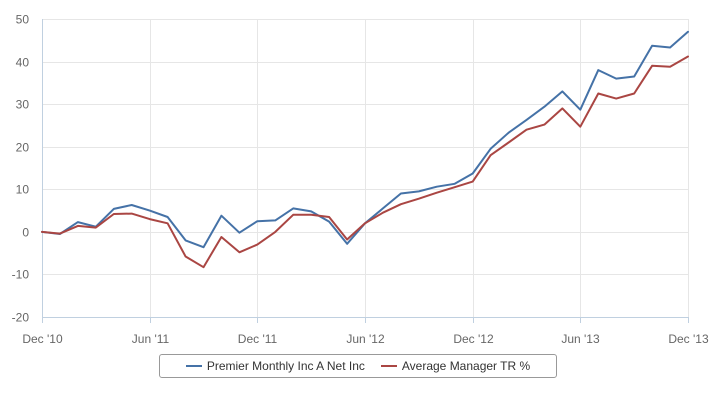 The height and width of the screenshot is (400, 718). I want to click on legend-item-series-2: Average Manager TR %, so click(455, 366).